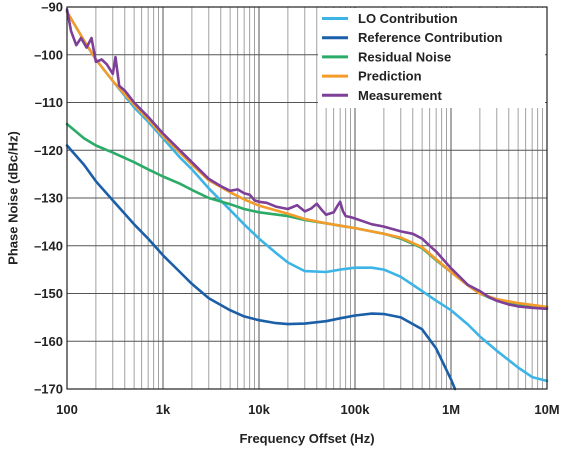 The image size is (563, 449). Describe the element at coordinates (52, 7) in the screenshot. I see `y-tick-label: –90` at that location.